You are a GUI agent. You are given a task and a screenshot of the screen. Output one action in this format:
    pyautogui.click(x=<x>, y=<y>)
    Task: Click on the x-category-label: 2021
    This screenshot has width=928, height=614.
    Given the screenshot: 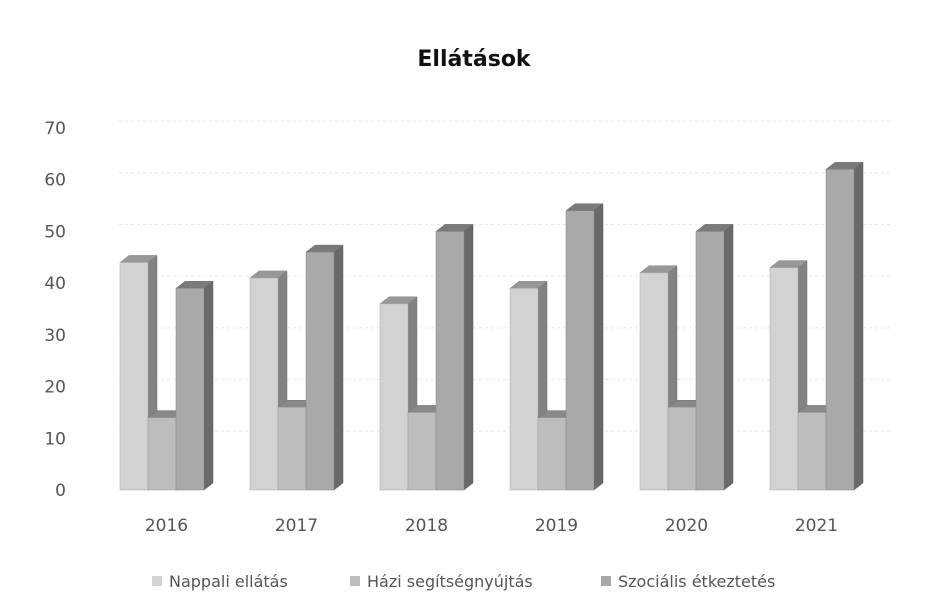 What is the action you would take?
    pyautogui.click(x=816, y=526)
    